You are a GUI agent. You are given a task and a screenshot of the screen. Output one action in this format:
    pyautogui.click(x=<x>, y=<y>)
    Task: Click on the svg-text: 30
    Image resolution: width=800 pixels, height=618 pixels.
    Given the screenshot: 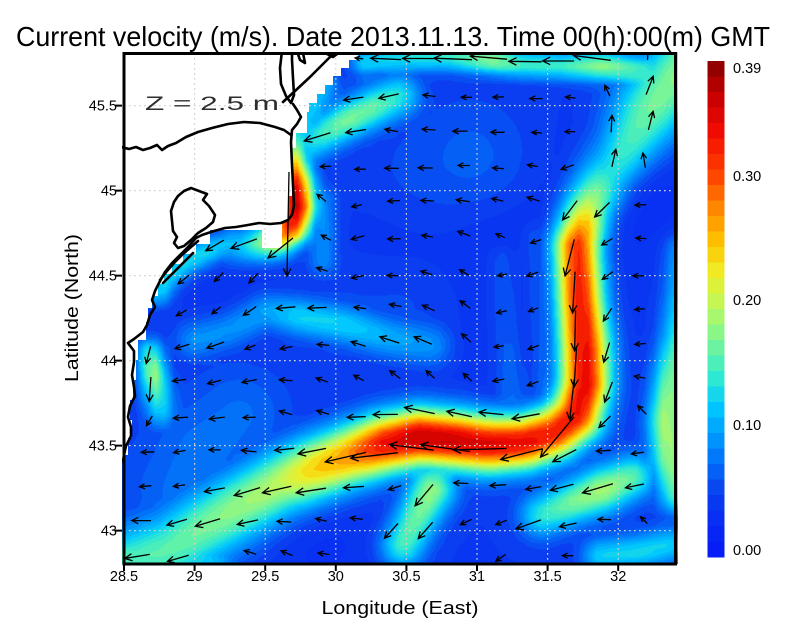 What is the action you would take?
    pyautogui.click(x=336, y=577)
    